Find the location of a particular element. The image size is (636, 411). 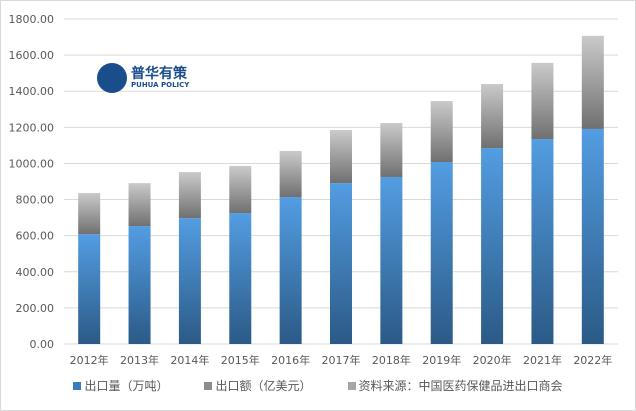

y-tick-label: 200.00 is located at coordinates (35, 308).